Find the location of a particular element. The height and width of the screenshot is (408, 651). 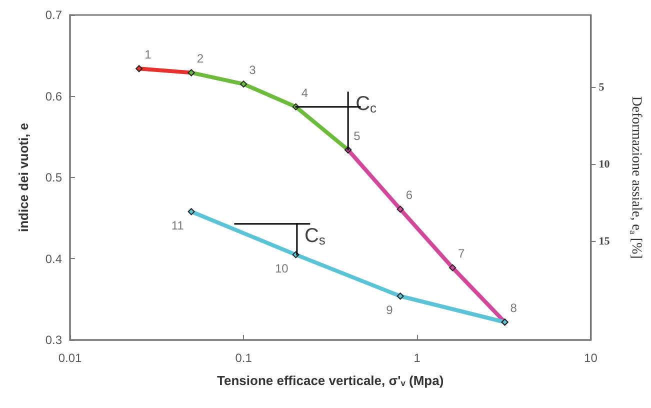

x-tick-label: 10 is located at coordinates (591, 358).